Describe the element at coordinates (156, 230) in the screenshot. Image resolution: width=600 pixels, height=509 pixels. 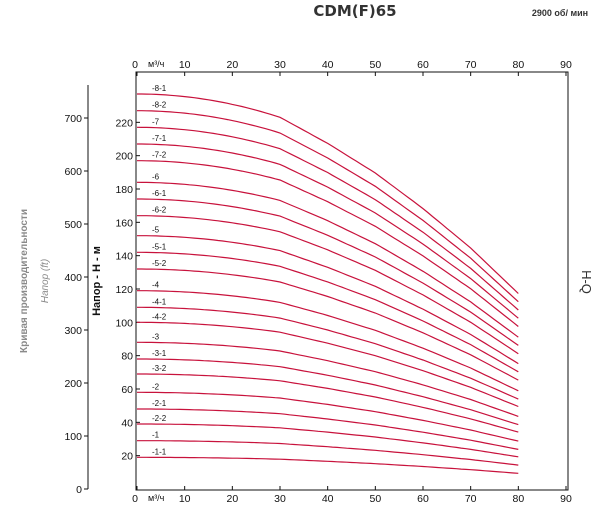
I see `curve-label-5: -5` at that location.